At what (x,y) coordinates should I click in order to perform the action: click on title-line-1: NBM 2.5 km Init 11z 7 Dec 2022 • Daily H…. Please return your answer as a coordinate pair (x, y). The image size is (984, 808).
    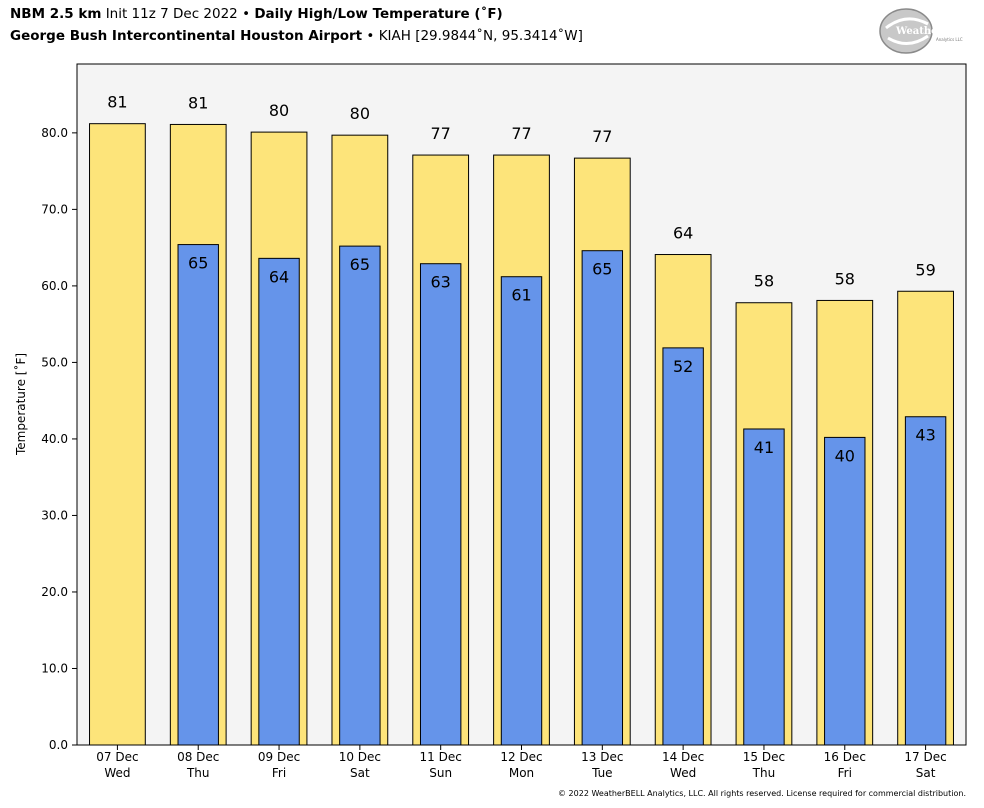
    Looking at the image, I should click on (256, 14).